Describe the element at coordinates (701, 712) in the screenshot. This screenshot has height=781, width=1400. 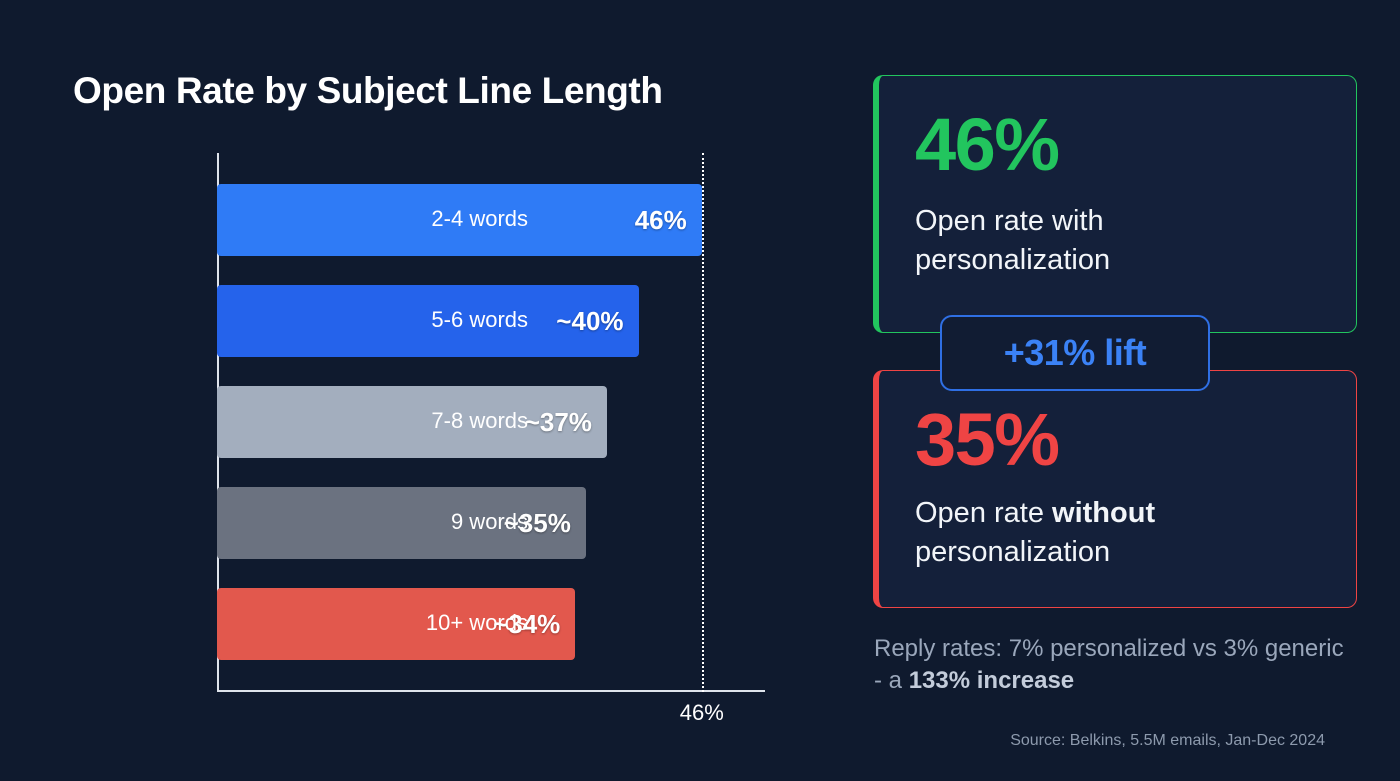
I see `reference-line-label: 46%` at that location.